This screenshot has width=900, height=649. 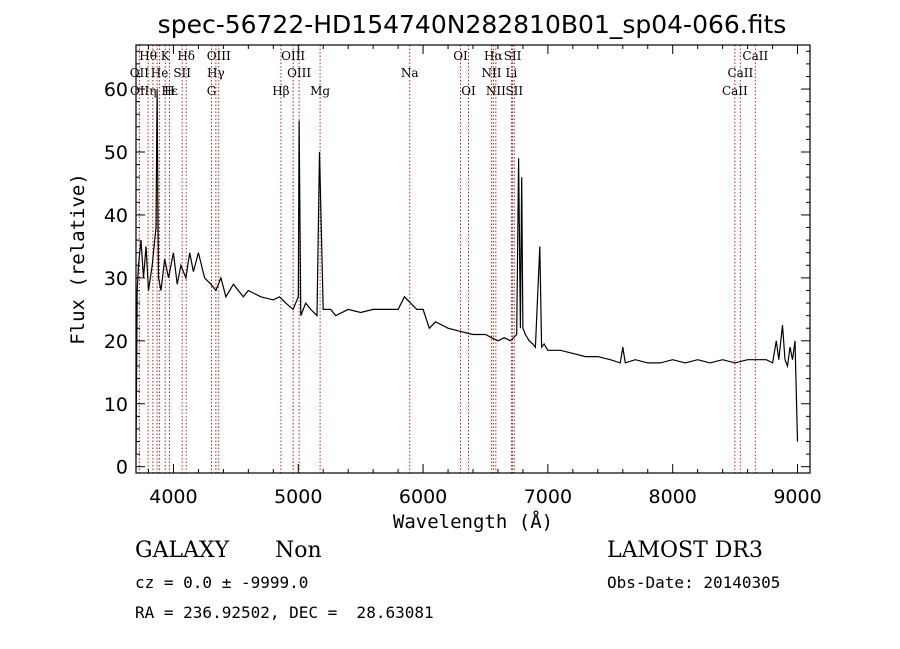 I want to click on marker-label-25: OI, so click(x=468, y=91).